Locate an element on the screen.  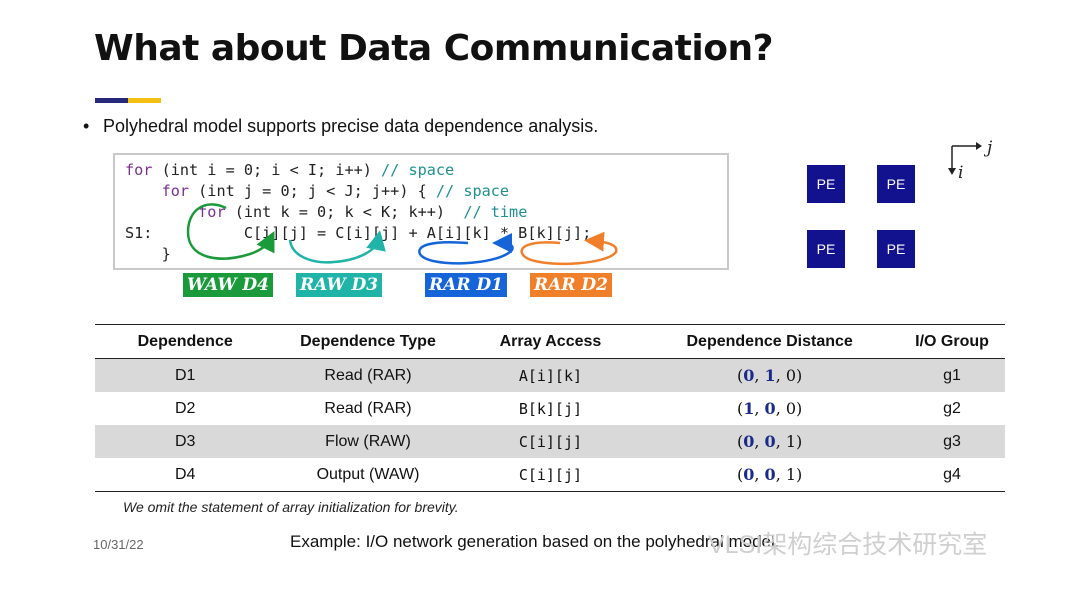
title-underline-blue is located at coordinates (111, 100).